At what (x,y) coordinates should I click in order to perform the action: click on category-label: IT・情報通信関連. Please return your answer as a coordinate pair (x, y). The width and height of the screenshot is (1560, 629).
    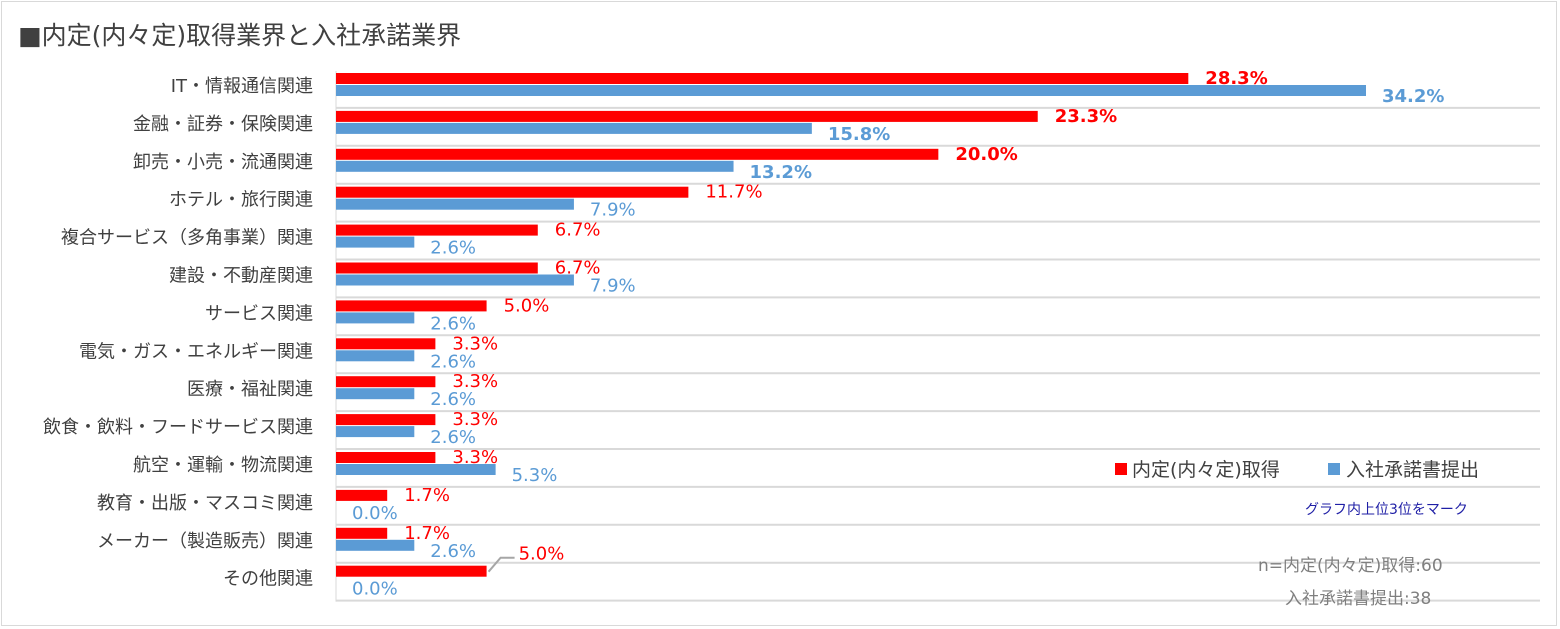
    Looking at the image, I should click on (242, 86).